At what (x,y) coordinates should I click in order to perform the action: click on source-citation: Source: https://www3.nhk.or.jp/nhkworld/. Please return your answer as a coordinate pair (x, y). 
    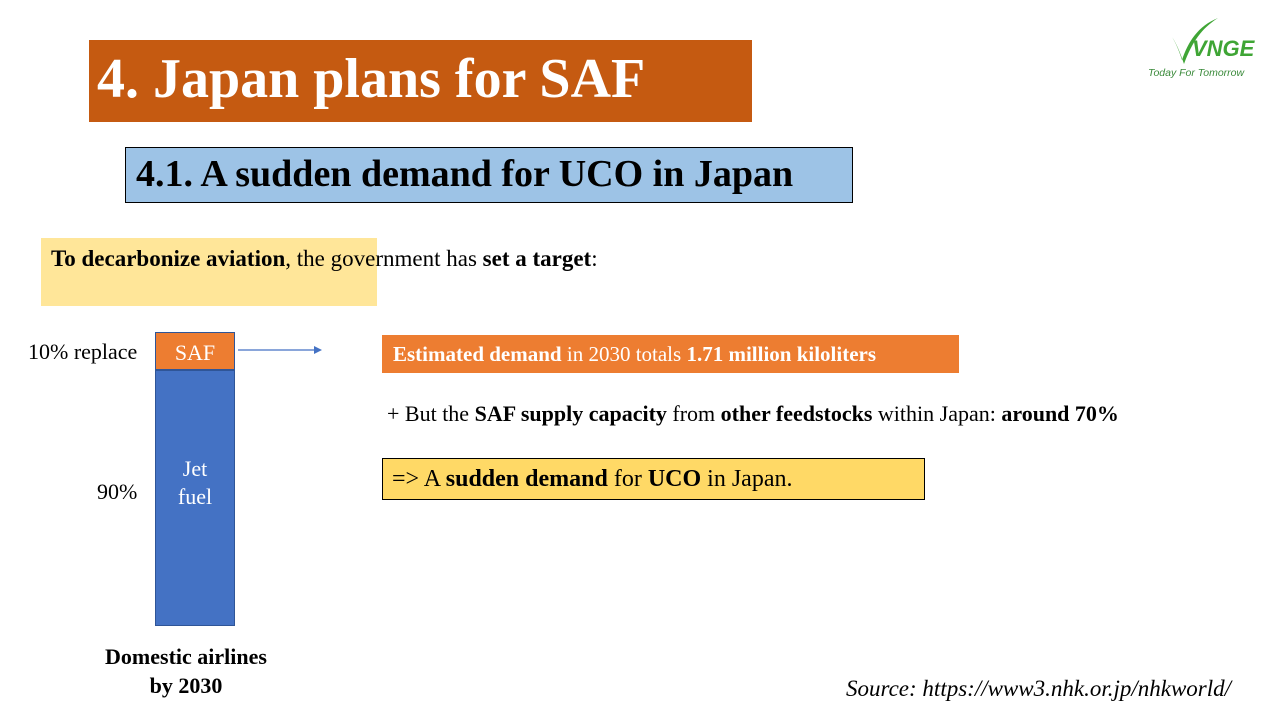
    Looking at the image, I should click on (1039, 688).